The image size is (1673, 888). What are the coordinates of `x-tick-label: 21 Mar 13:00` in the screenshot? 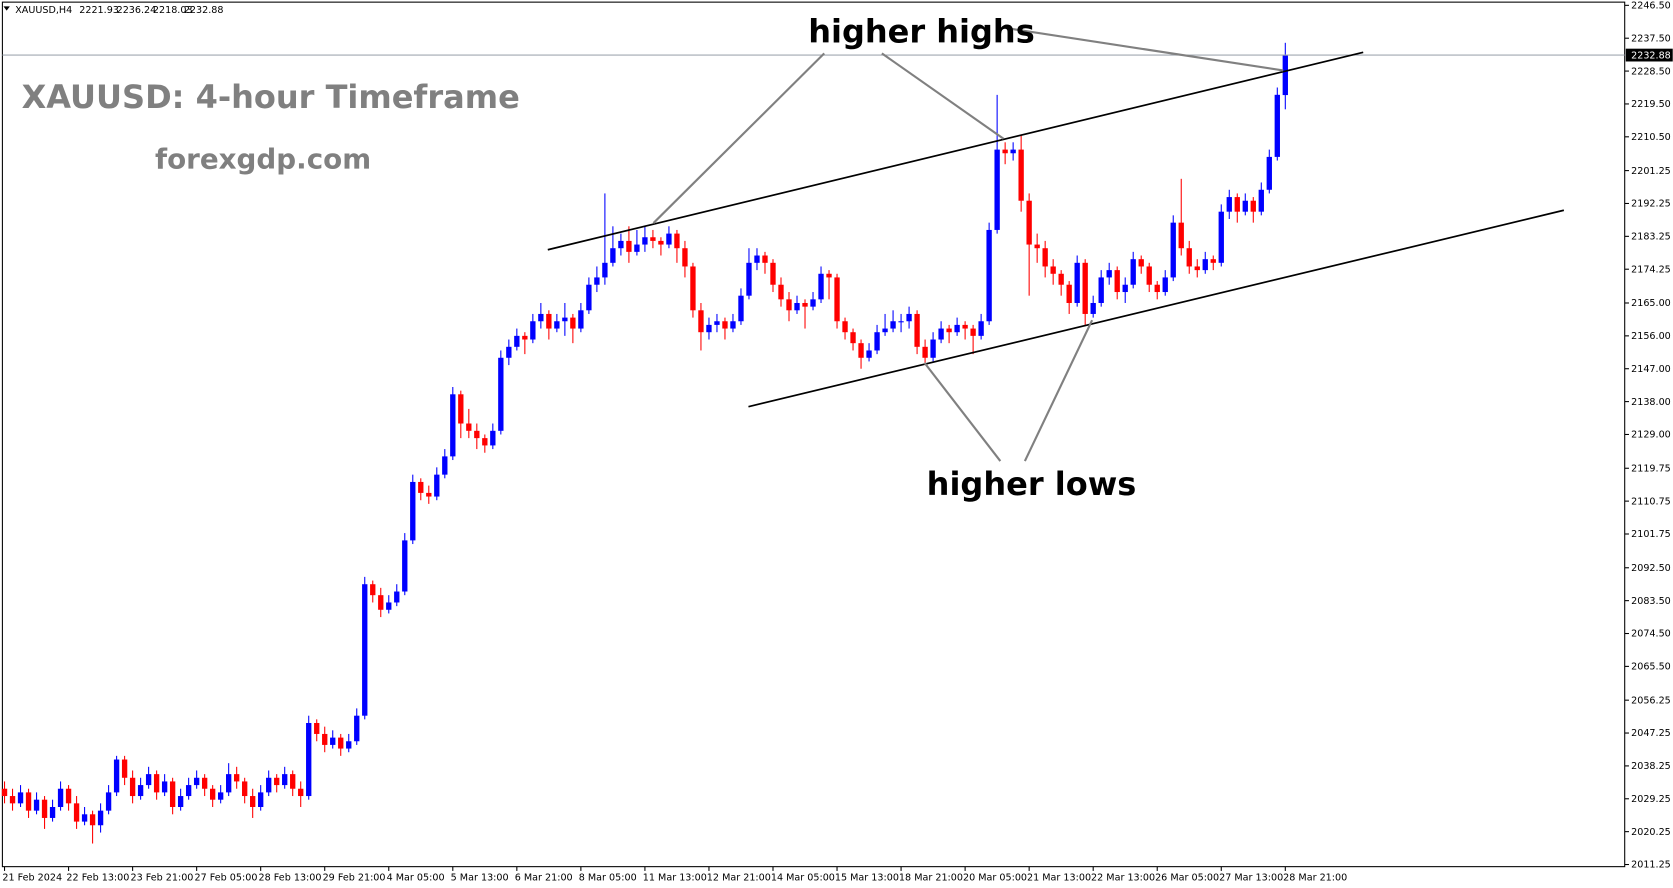 It's located at (1059, 878).